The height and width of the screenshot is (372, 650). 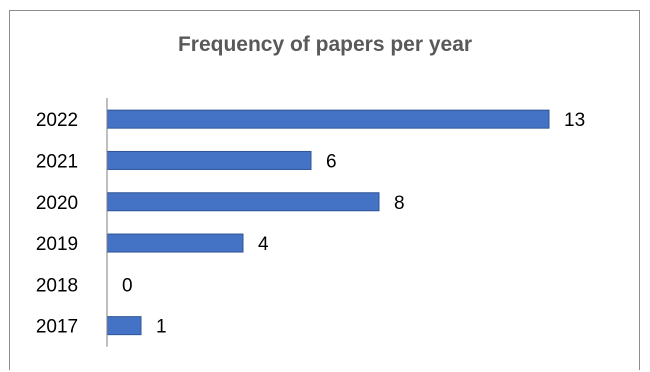 I want to click on category-label-2022: 2022, so click(x=57, y=120).